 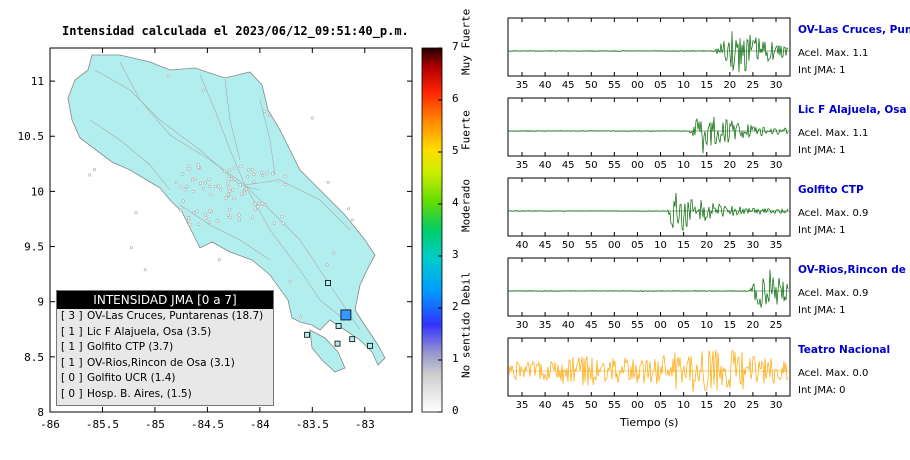 What do you see at coordinates (854, 270) in the screenshot?
I see `trace-station-name: OV-Rios,Rincon de Osa` at bounding box center [854, 270].